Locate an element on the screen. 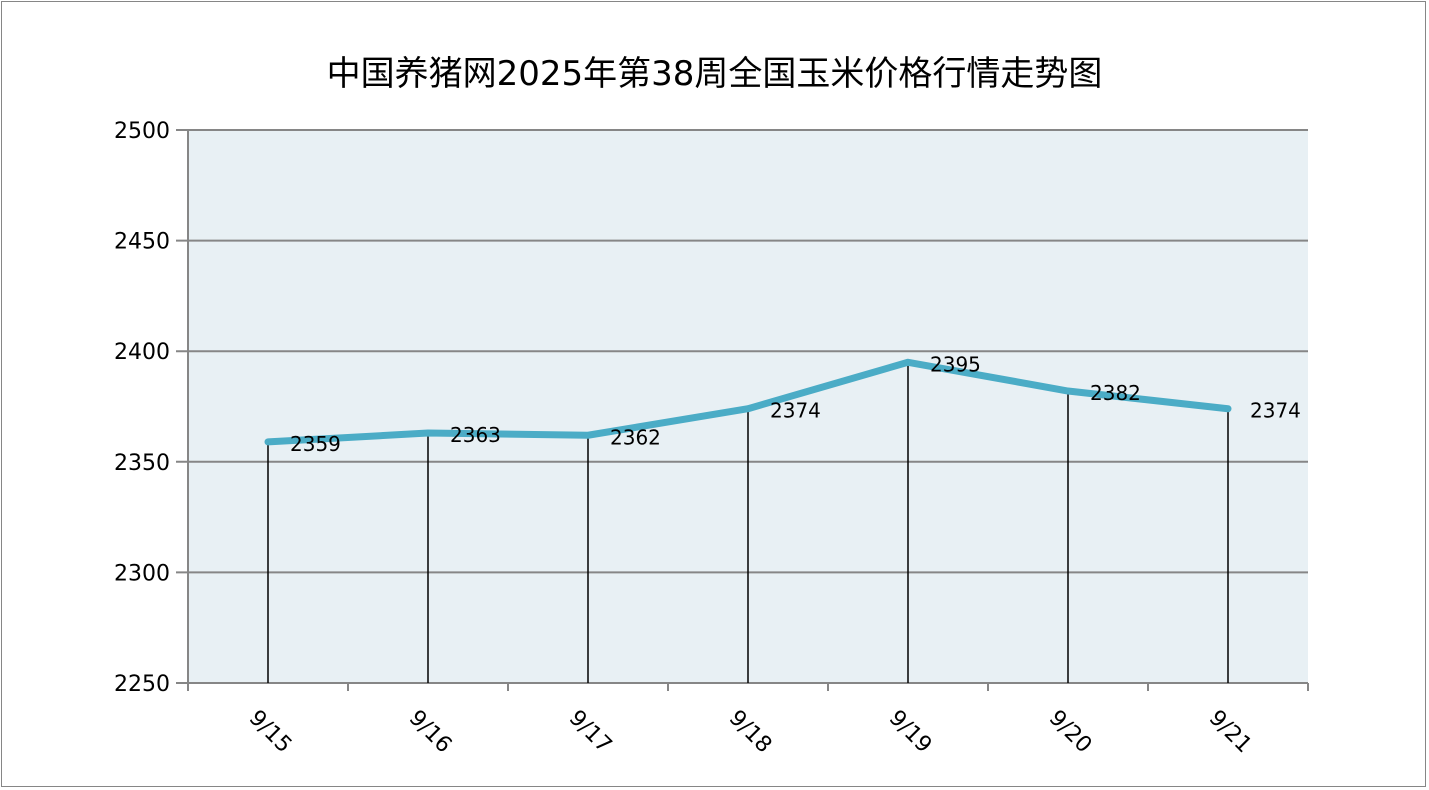 Image resolution: width=1429 pixels, height=790 pixels. x-tick-label: 9/19 is located at coordinates (910, 732).